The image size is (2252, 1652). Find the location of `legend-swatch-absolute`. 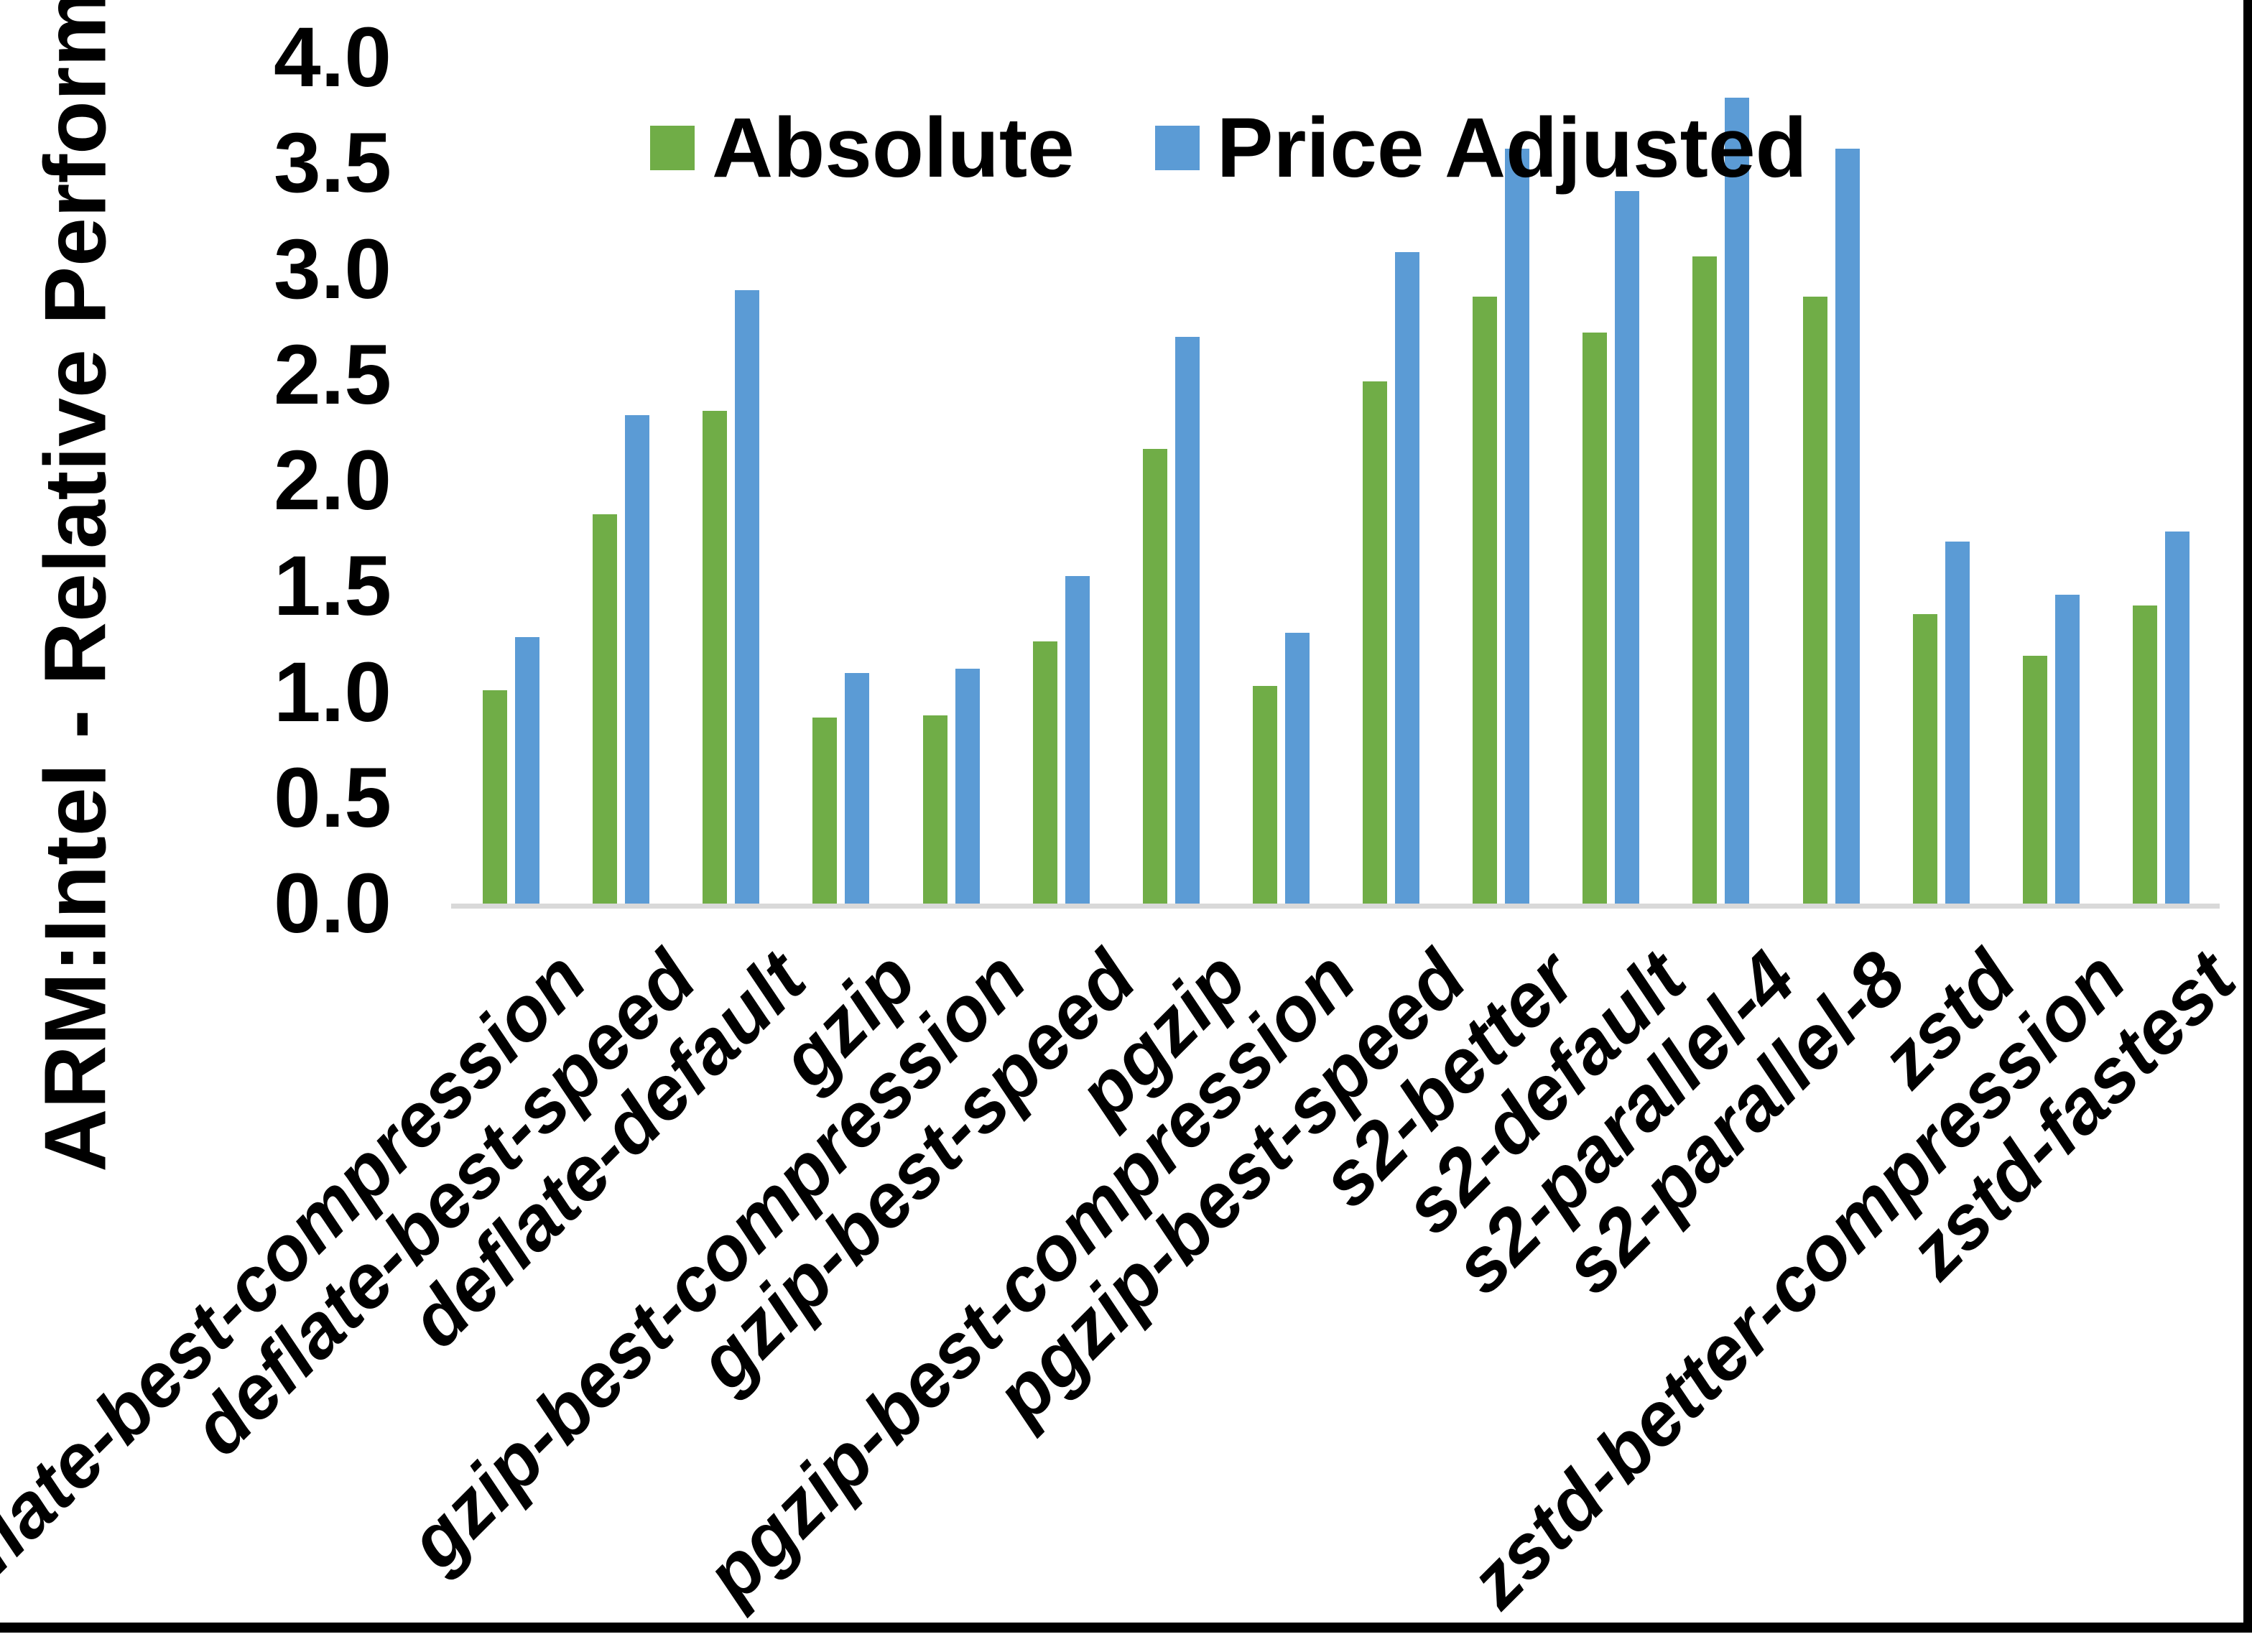

legend-swatch-absolute is located at coordinates (672, 148).